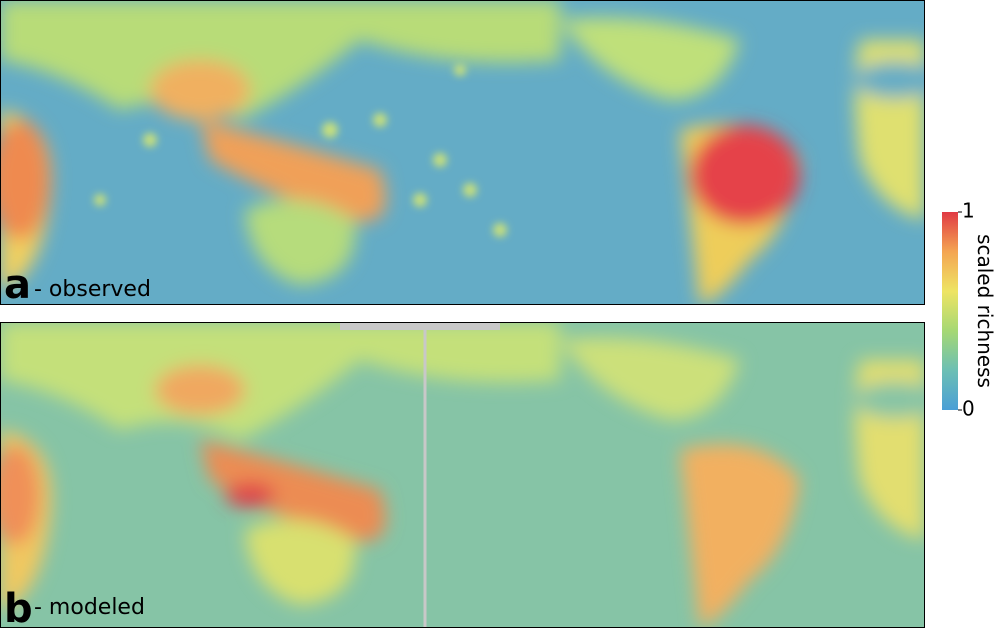 The image size is (1000, 635). What do you see at coordinates (968, 211) in the screenshot?
I see `colorbar-tick-label: 1` at bounding box center [968, 211].